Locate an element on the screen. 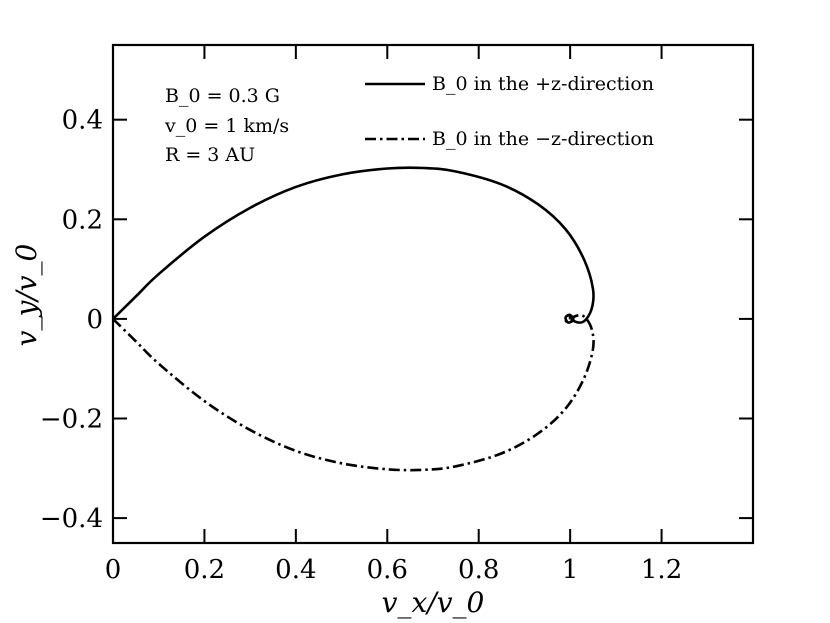  y-tick-label: −0.4 is located at coordinates (71, 519).